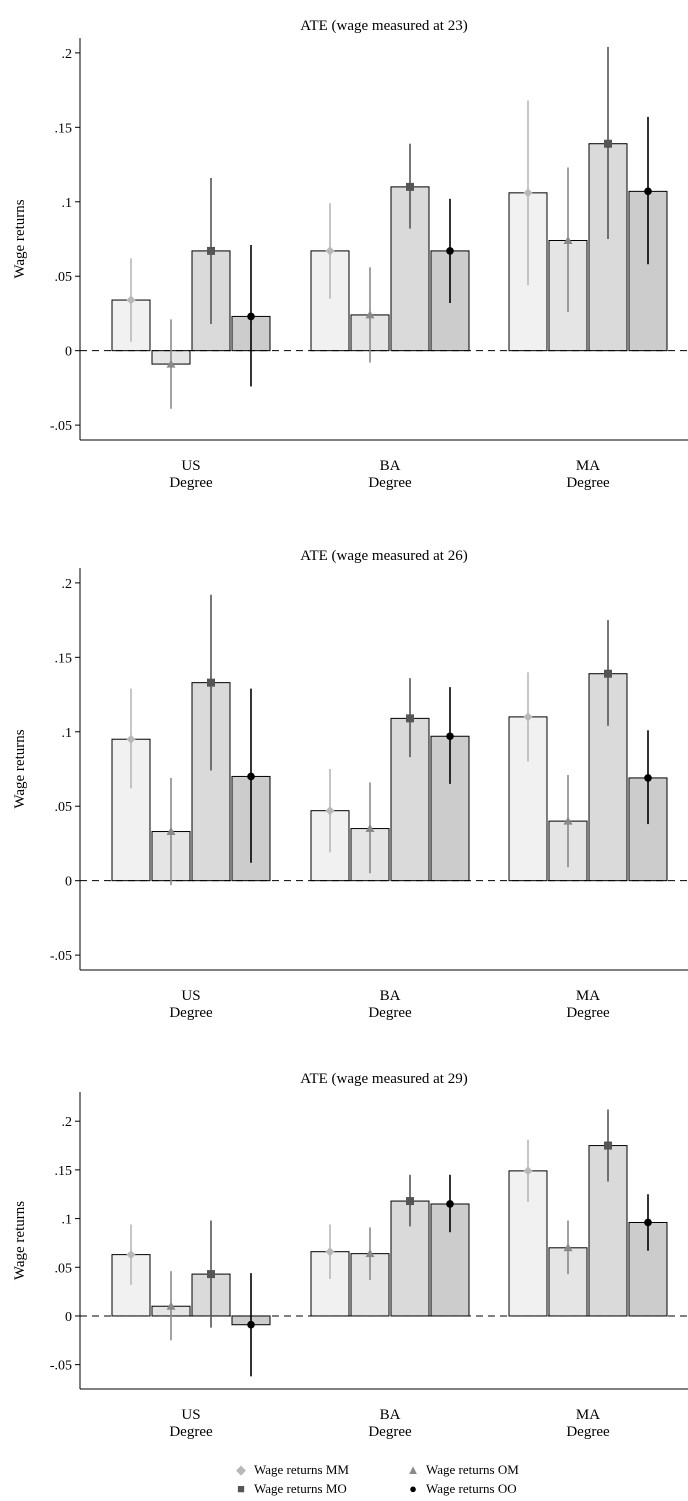 The width and height of the screenshot is (688, 1501). I want to click on legend-item-mm: ◆ Wage returns MM, so click(318, 1470).